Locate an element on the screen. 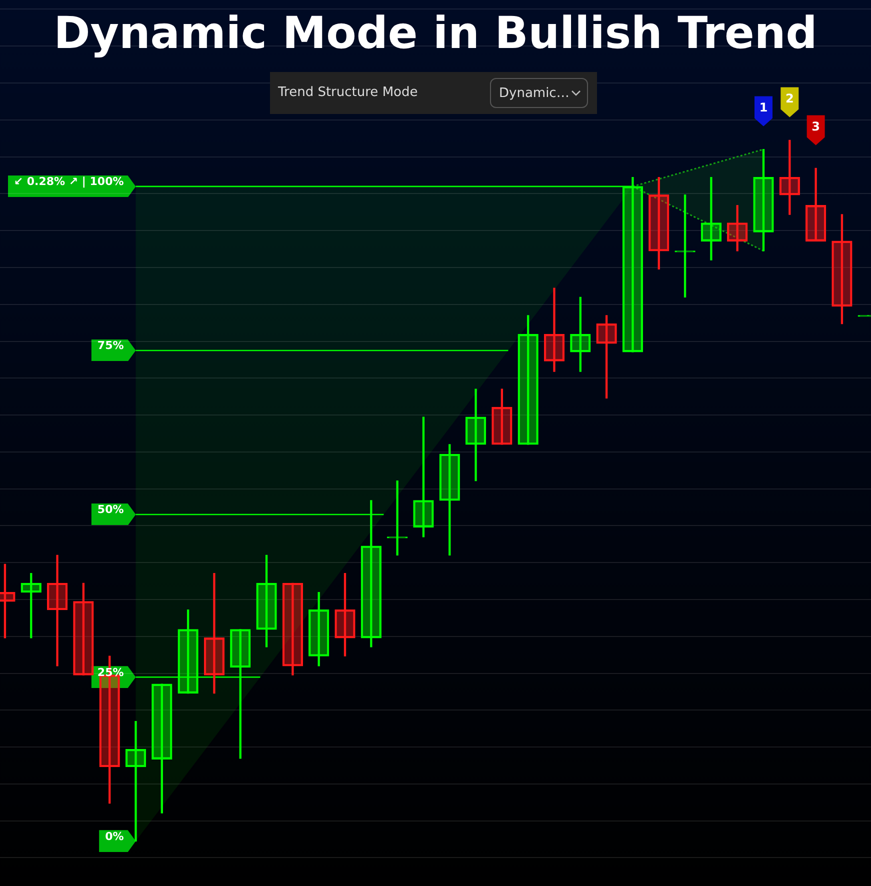 The width and height of the screenshot is (871, 886). annotation: ↙ 0.28% ↗ | 100% is located at coordinates (72, 186).